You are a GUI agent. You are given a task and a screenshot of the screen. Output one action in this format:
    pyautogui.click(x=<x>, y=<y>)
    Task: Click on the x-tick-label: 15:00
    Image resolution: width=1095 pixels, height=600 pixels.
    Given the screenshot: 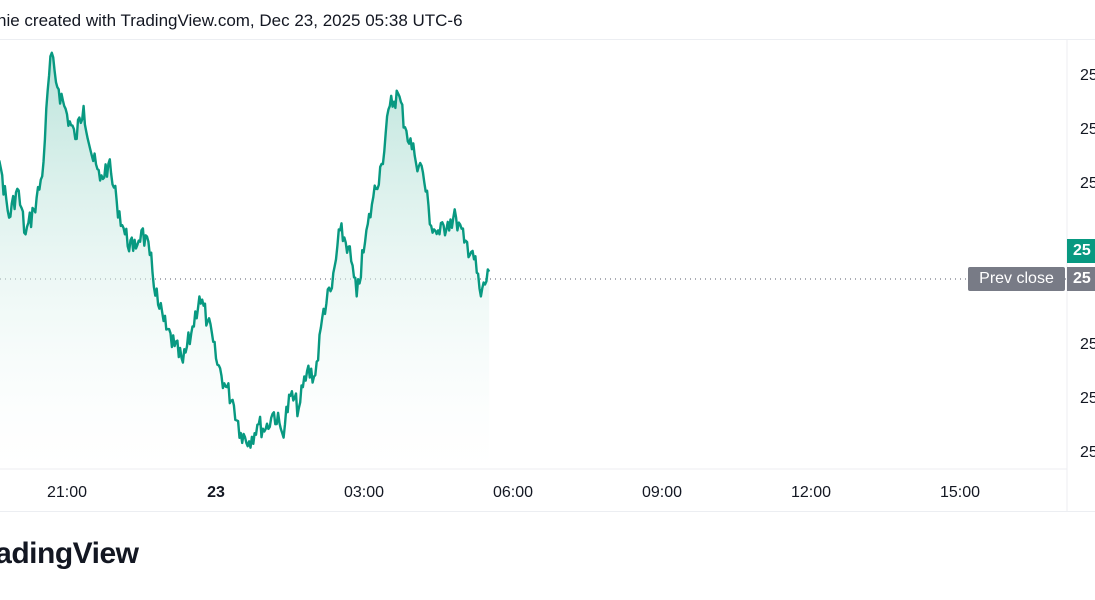 What is the action you would take?
    pyautogui.click(x=960, y=492)
    